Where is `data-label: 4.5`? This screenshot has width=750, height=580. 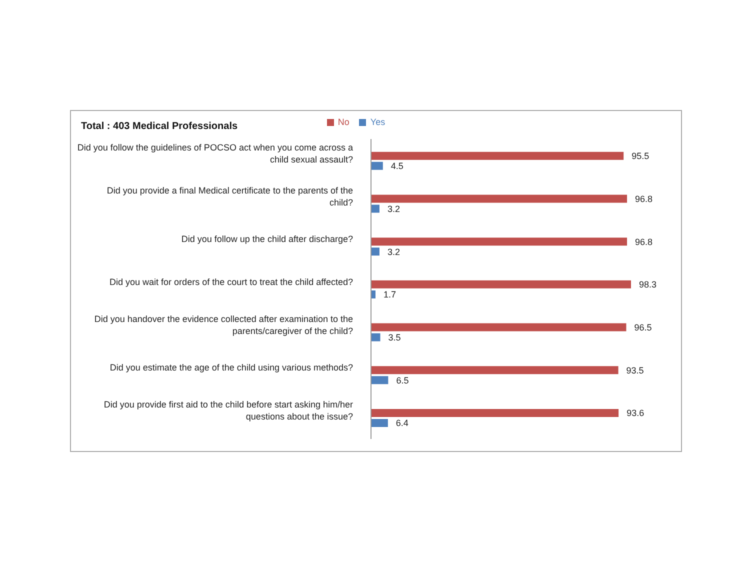 data-label: 4.5 is located at coordinates (397, 166).